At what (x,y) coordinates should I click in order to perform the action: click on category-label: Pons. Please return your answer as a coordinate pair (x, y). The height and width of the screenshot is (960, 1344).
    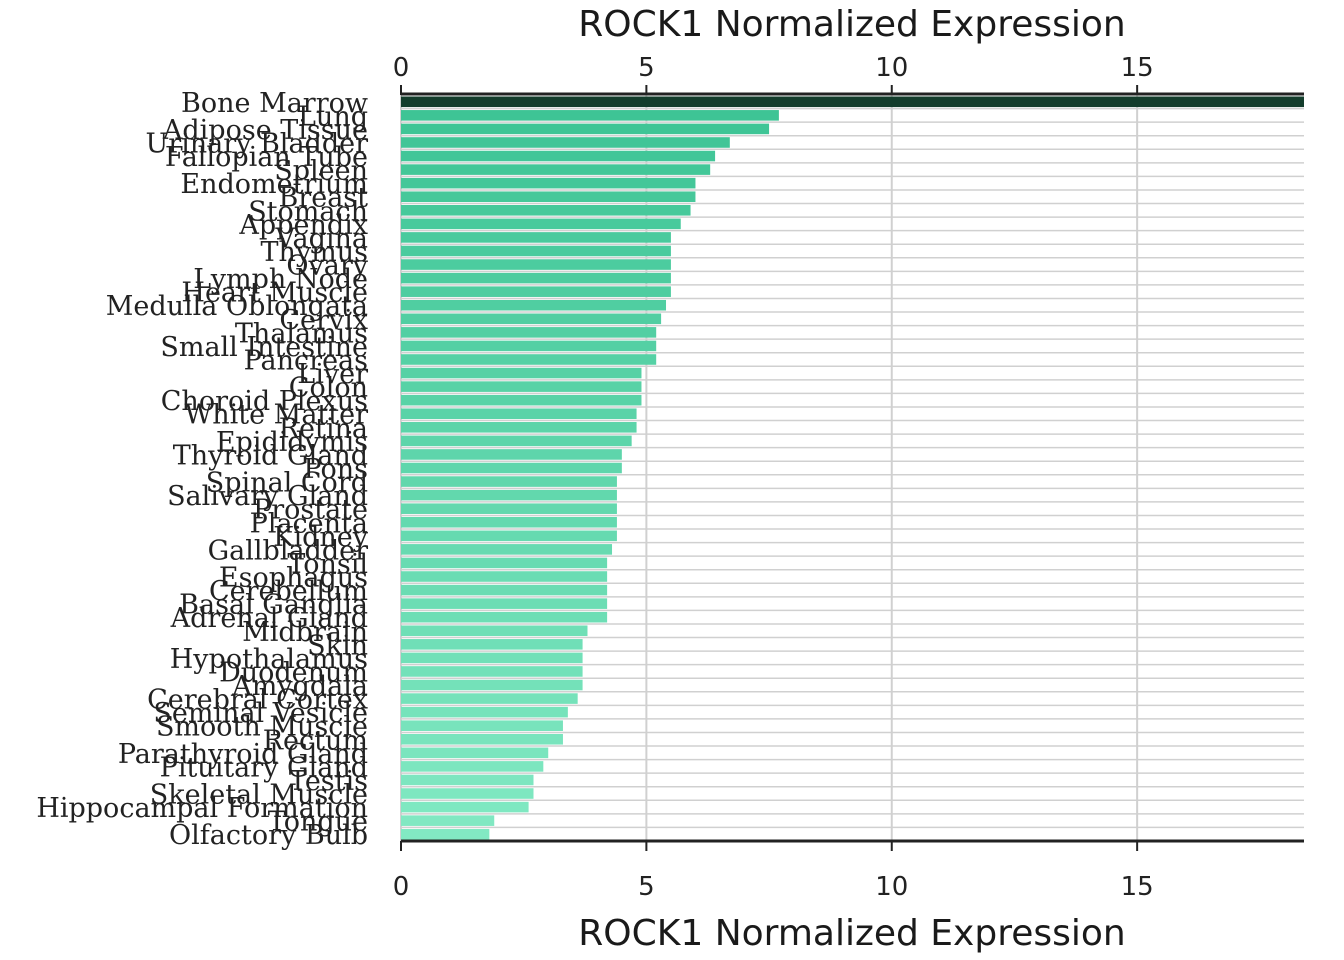
    Looking at the image, I should click on (335, 469).